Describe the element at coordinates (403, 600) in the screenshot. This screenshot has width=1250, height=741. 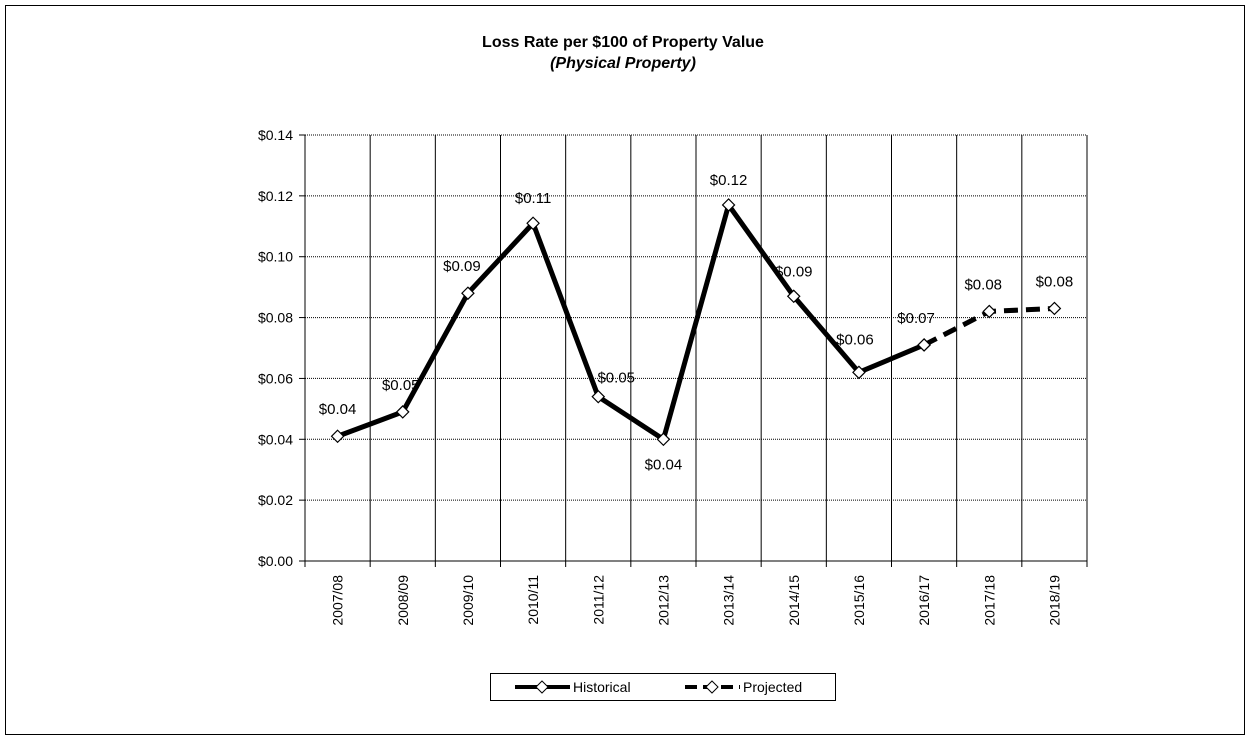
I see `x-tick-label: 2008/09` at that location.